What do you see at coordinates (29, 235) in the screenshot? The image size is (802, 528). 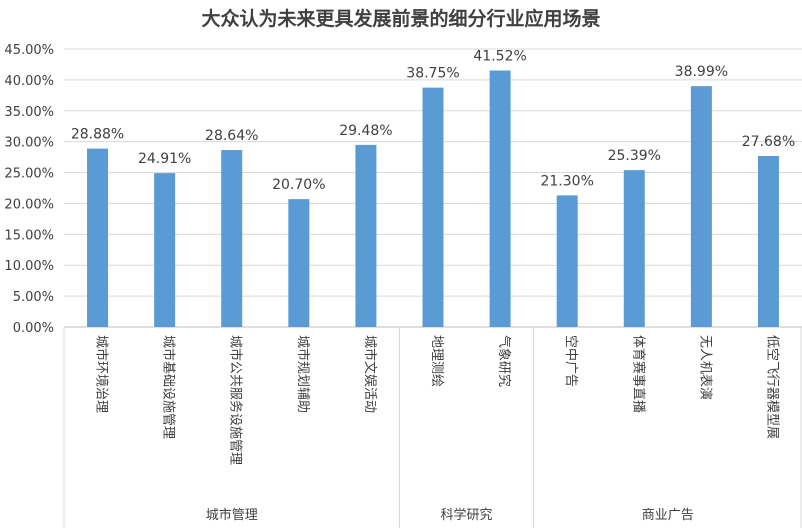 I see `y-tick-label: 15.00%` at bounding box center [29, 235].